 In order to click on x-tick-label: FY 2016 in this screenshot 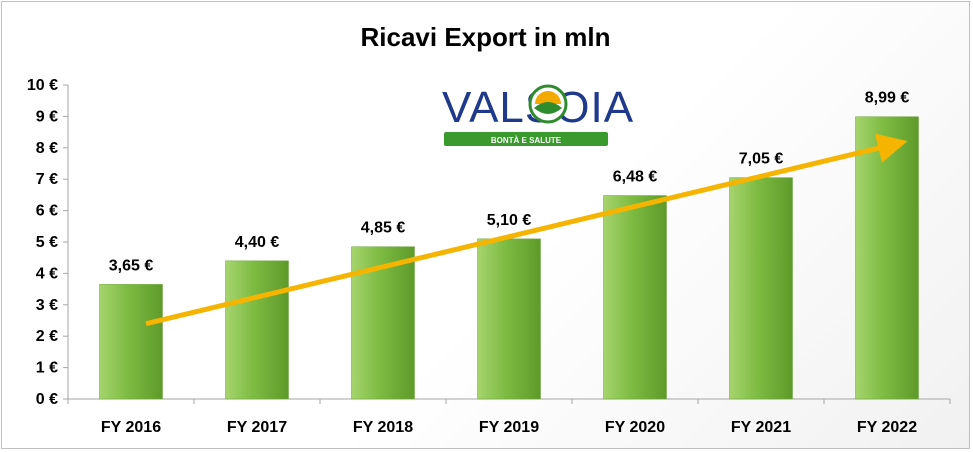, I will do `click(131, 427)`.